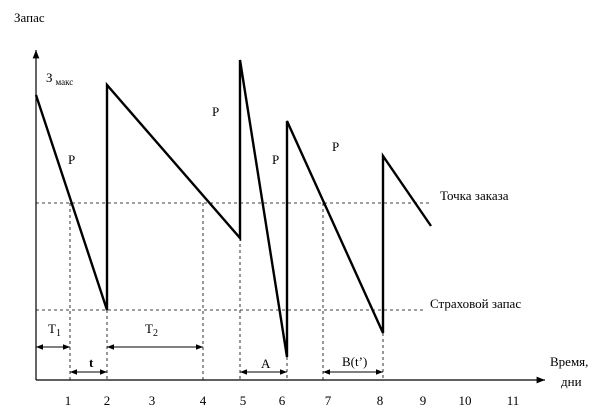 The height and width of the screenshot is (420, 612). I want to click on x-tick-label: 5, so click(243, 400).